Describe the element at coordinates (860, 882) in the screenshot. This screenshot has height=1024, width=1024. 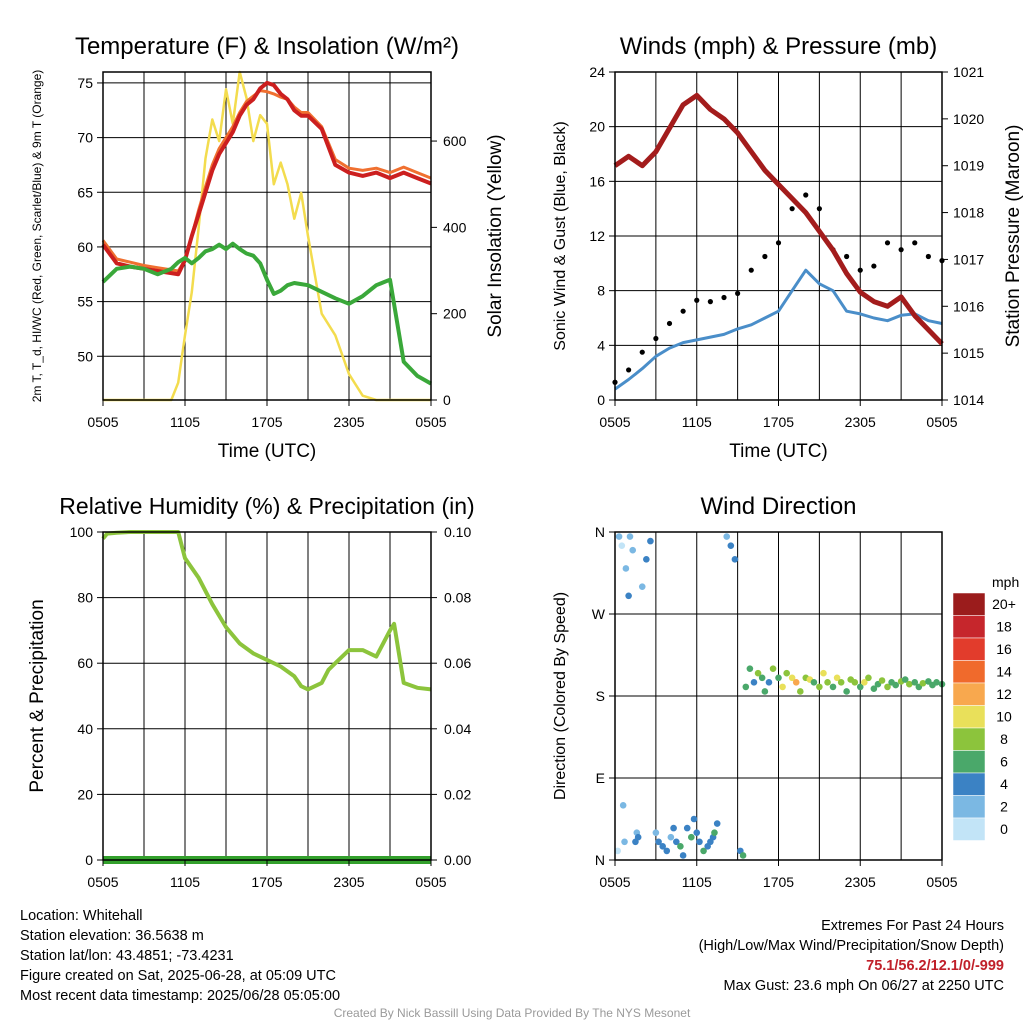
I see `x-tick-label: 2305` at that location.